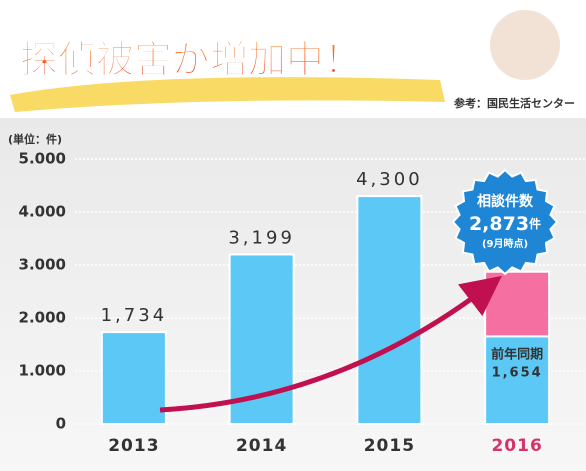  I want to click on callout-unit: 件, so click(535, 223).